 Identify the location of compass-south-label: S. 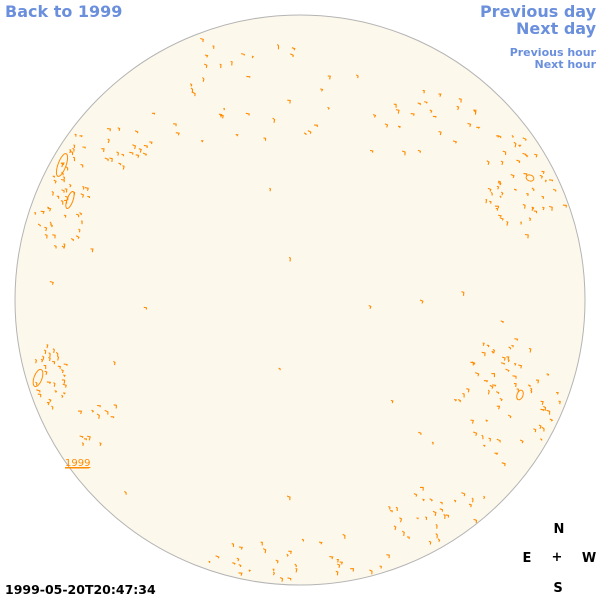
(558, 588).